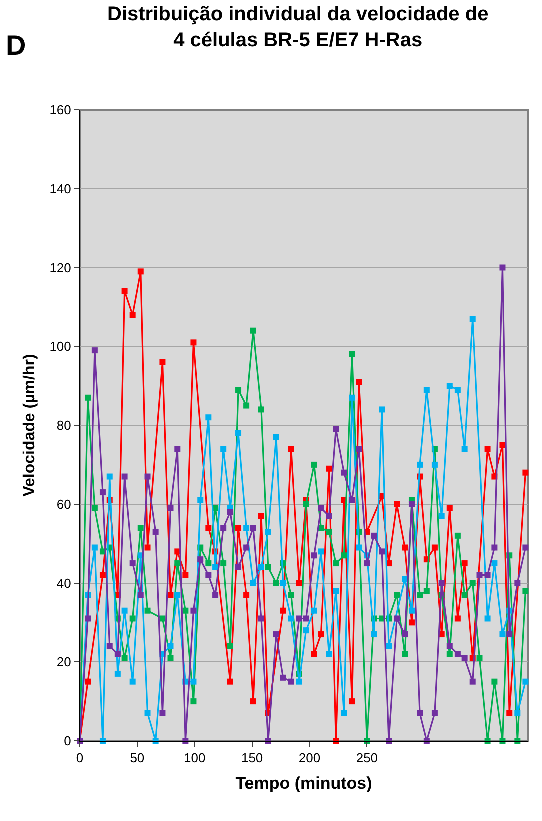 The width and height of the screenshot is (542, 821). I want to click on y-tick-label: 140, so click(61, 188).